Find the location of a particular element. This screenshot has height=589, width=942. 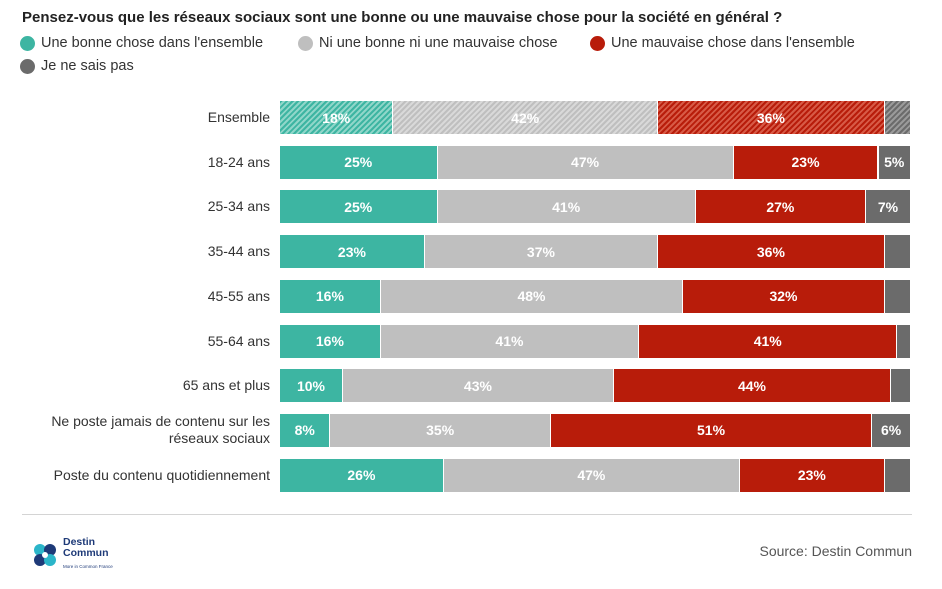

data-label: 10% is located at coordinates (311, 385).